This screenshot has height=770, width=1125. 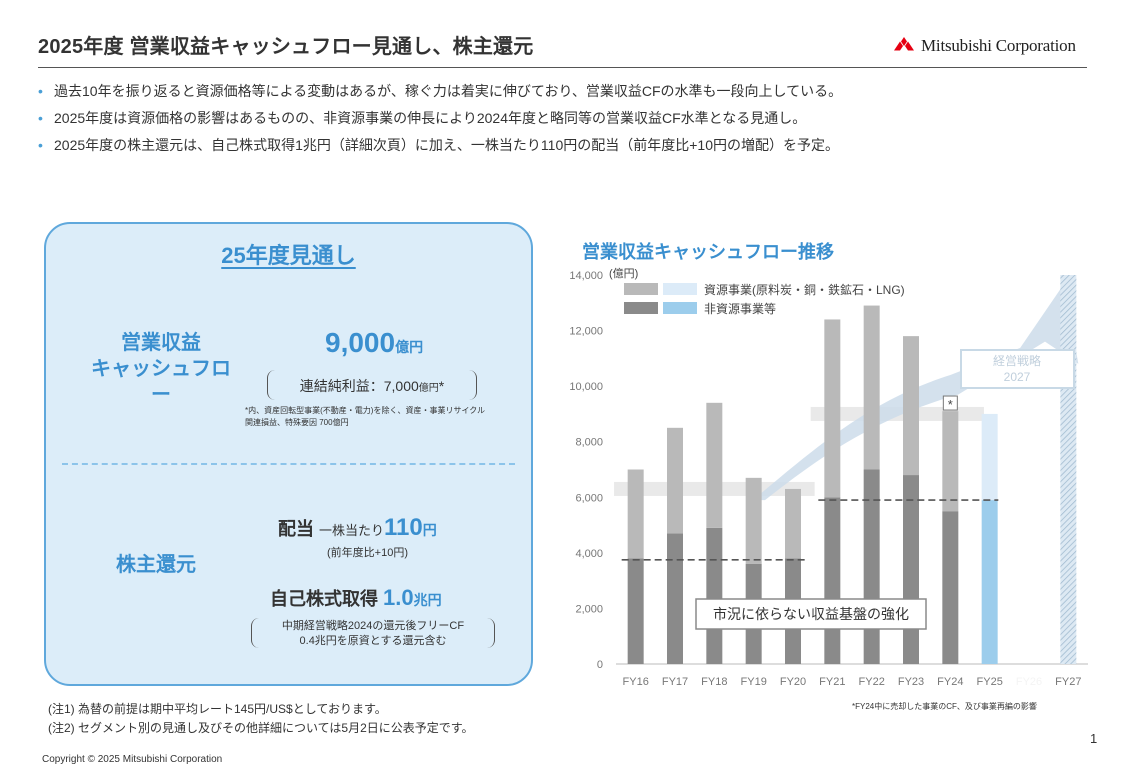 I want to click on page-number: 1, so click(x=1094, y=738).